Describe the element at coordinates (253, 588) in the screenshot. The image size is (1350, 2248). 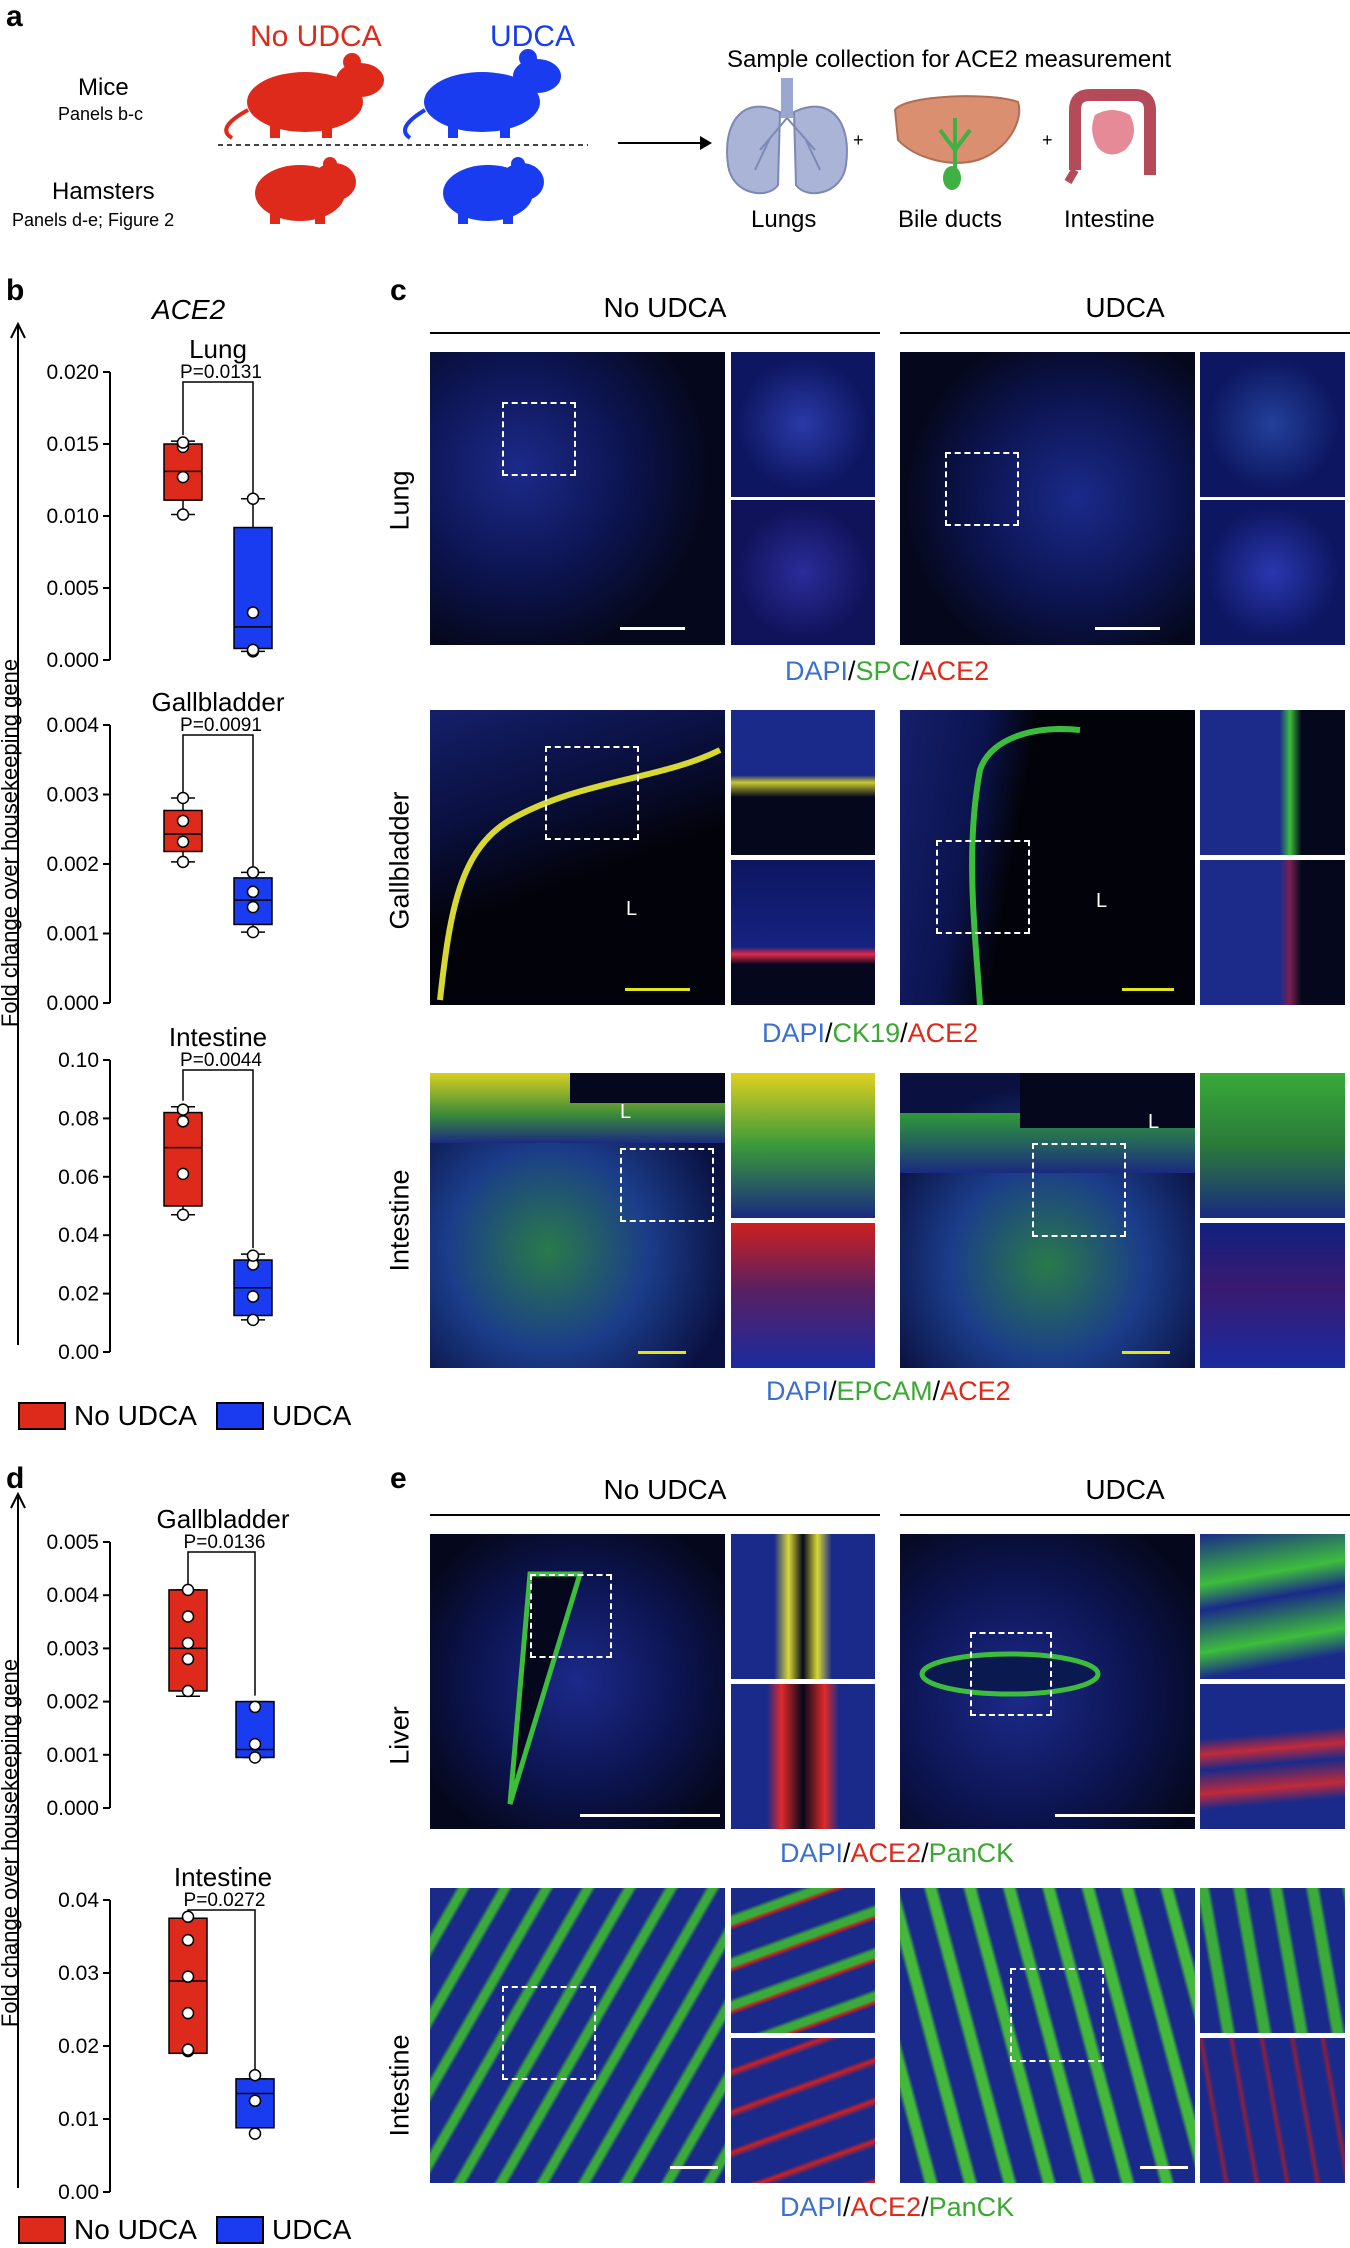
I see `box-udca` at that location.